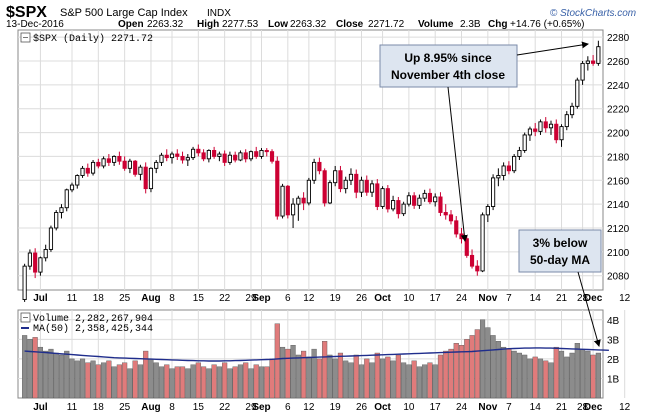 Image resolution: width=650 pixels, height=420 pixels. Describe the element at coordinates (593, 13) in the screenshot. I see `watermark: © StockCharts.com` at that location.